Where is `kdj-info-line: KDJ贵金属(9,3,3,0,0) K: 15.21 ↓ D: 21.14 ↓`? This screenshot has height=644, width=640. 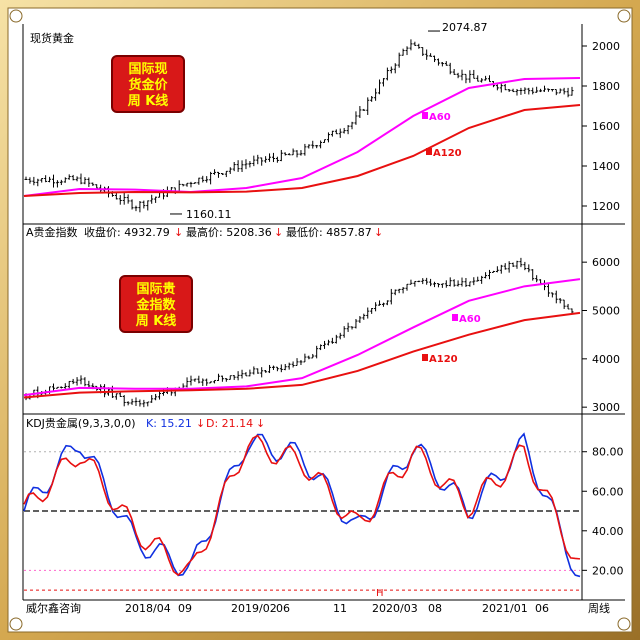
kdj-info-line: KDJ贵金属(9,3,3,0,0) K: 15.21 ↓ D: 21.14 ↓ is located at coordinates (145, 423).